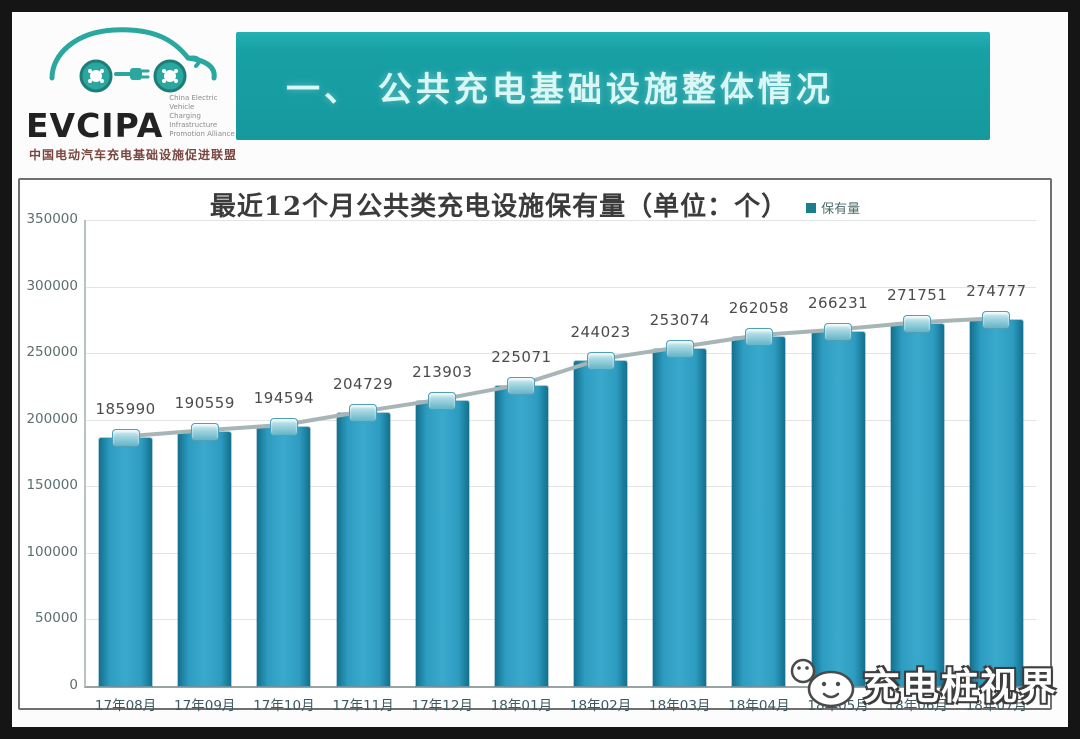  What do you see at coordinates (56, 618) in the screenshot?
I see `y-axis-tick-label: 50000` at bounding box center [56, 618].